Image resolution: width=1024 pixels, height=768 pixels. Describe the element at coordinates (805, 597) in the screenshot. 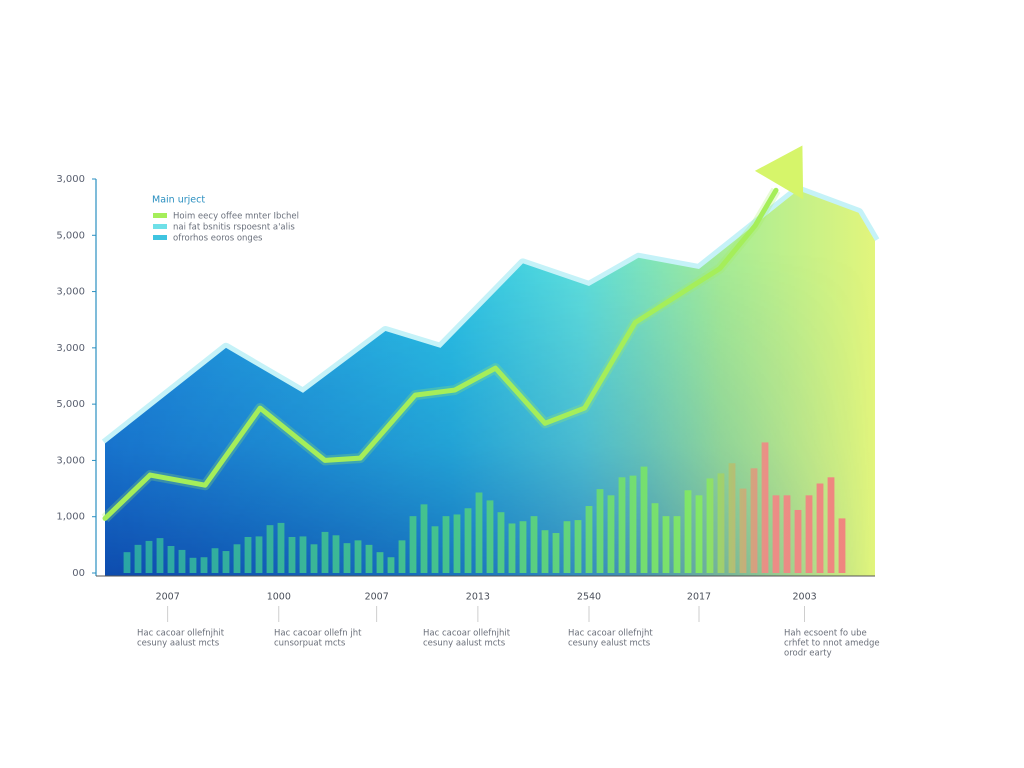

I see `x-tick-label: 2003` at that location.